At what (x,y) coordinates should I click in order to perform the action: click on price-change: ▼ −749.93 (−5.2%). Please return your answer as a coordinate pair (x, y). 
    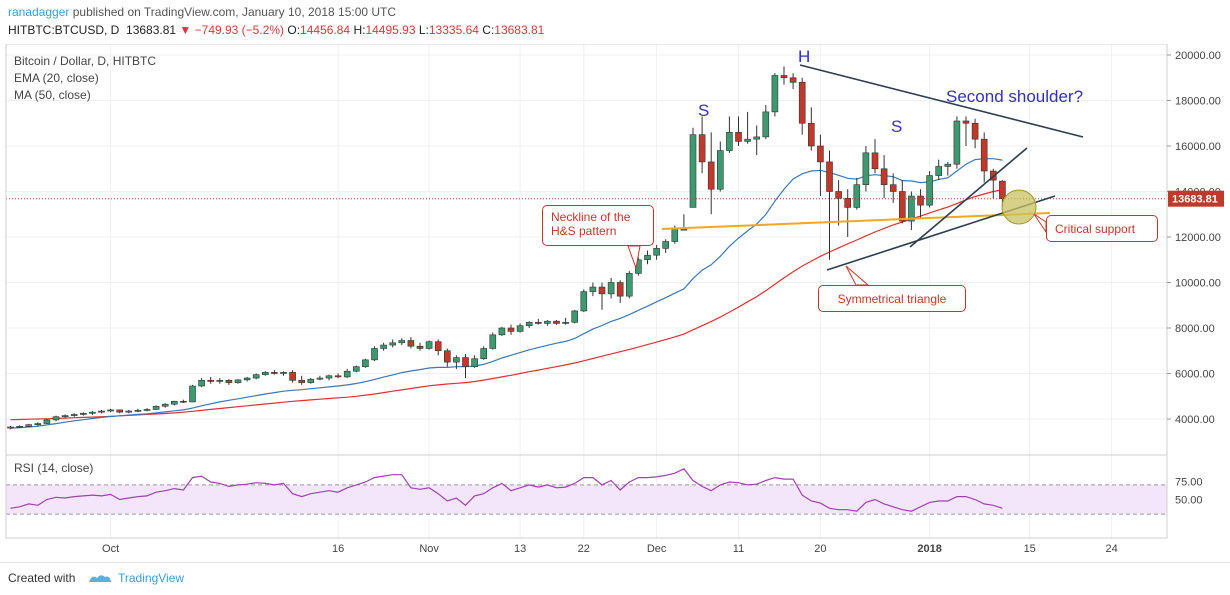
    Looking at the image, I should click on (232, 30).